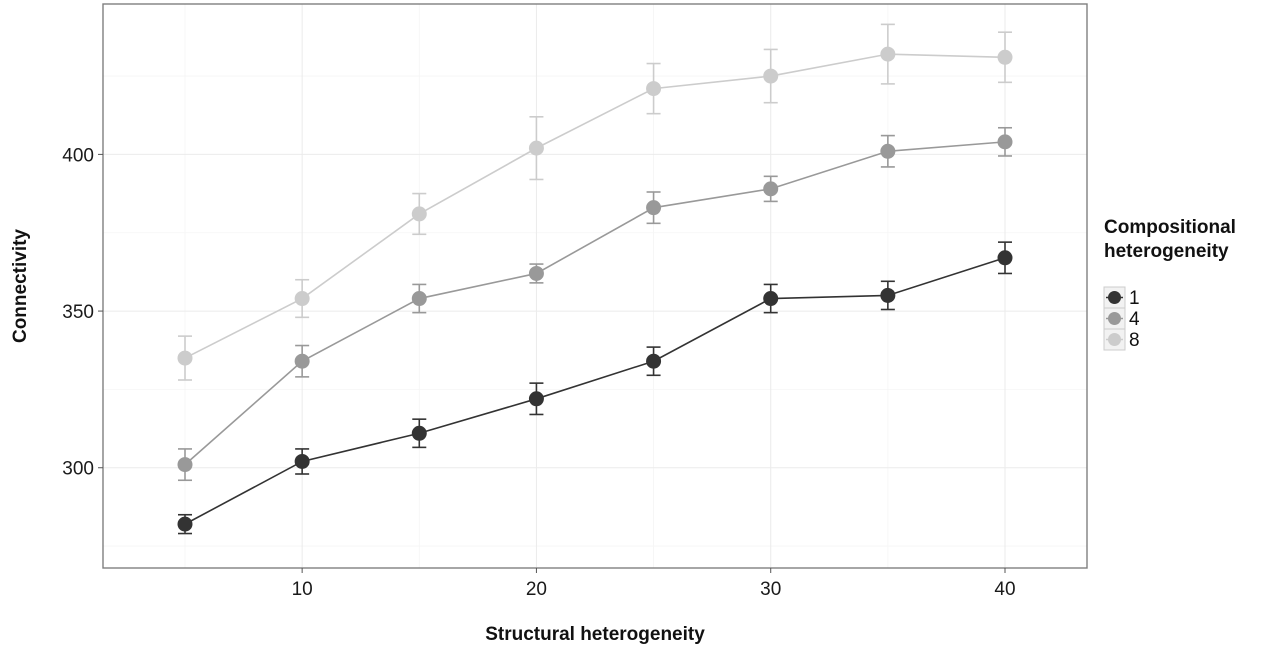 This screenshot has width=1272, height=655. Describe the element at coordinates (595, 634) in the screenshot. I see `x-axis-title: Structural heterogeneity` at that location.